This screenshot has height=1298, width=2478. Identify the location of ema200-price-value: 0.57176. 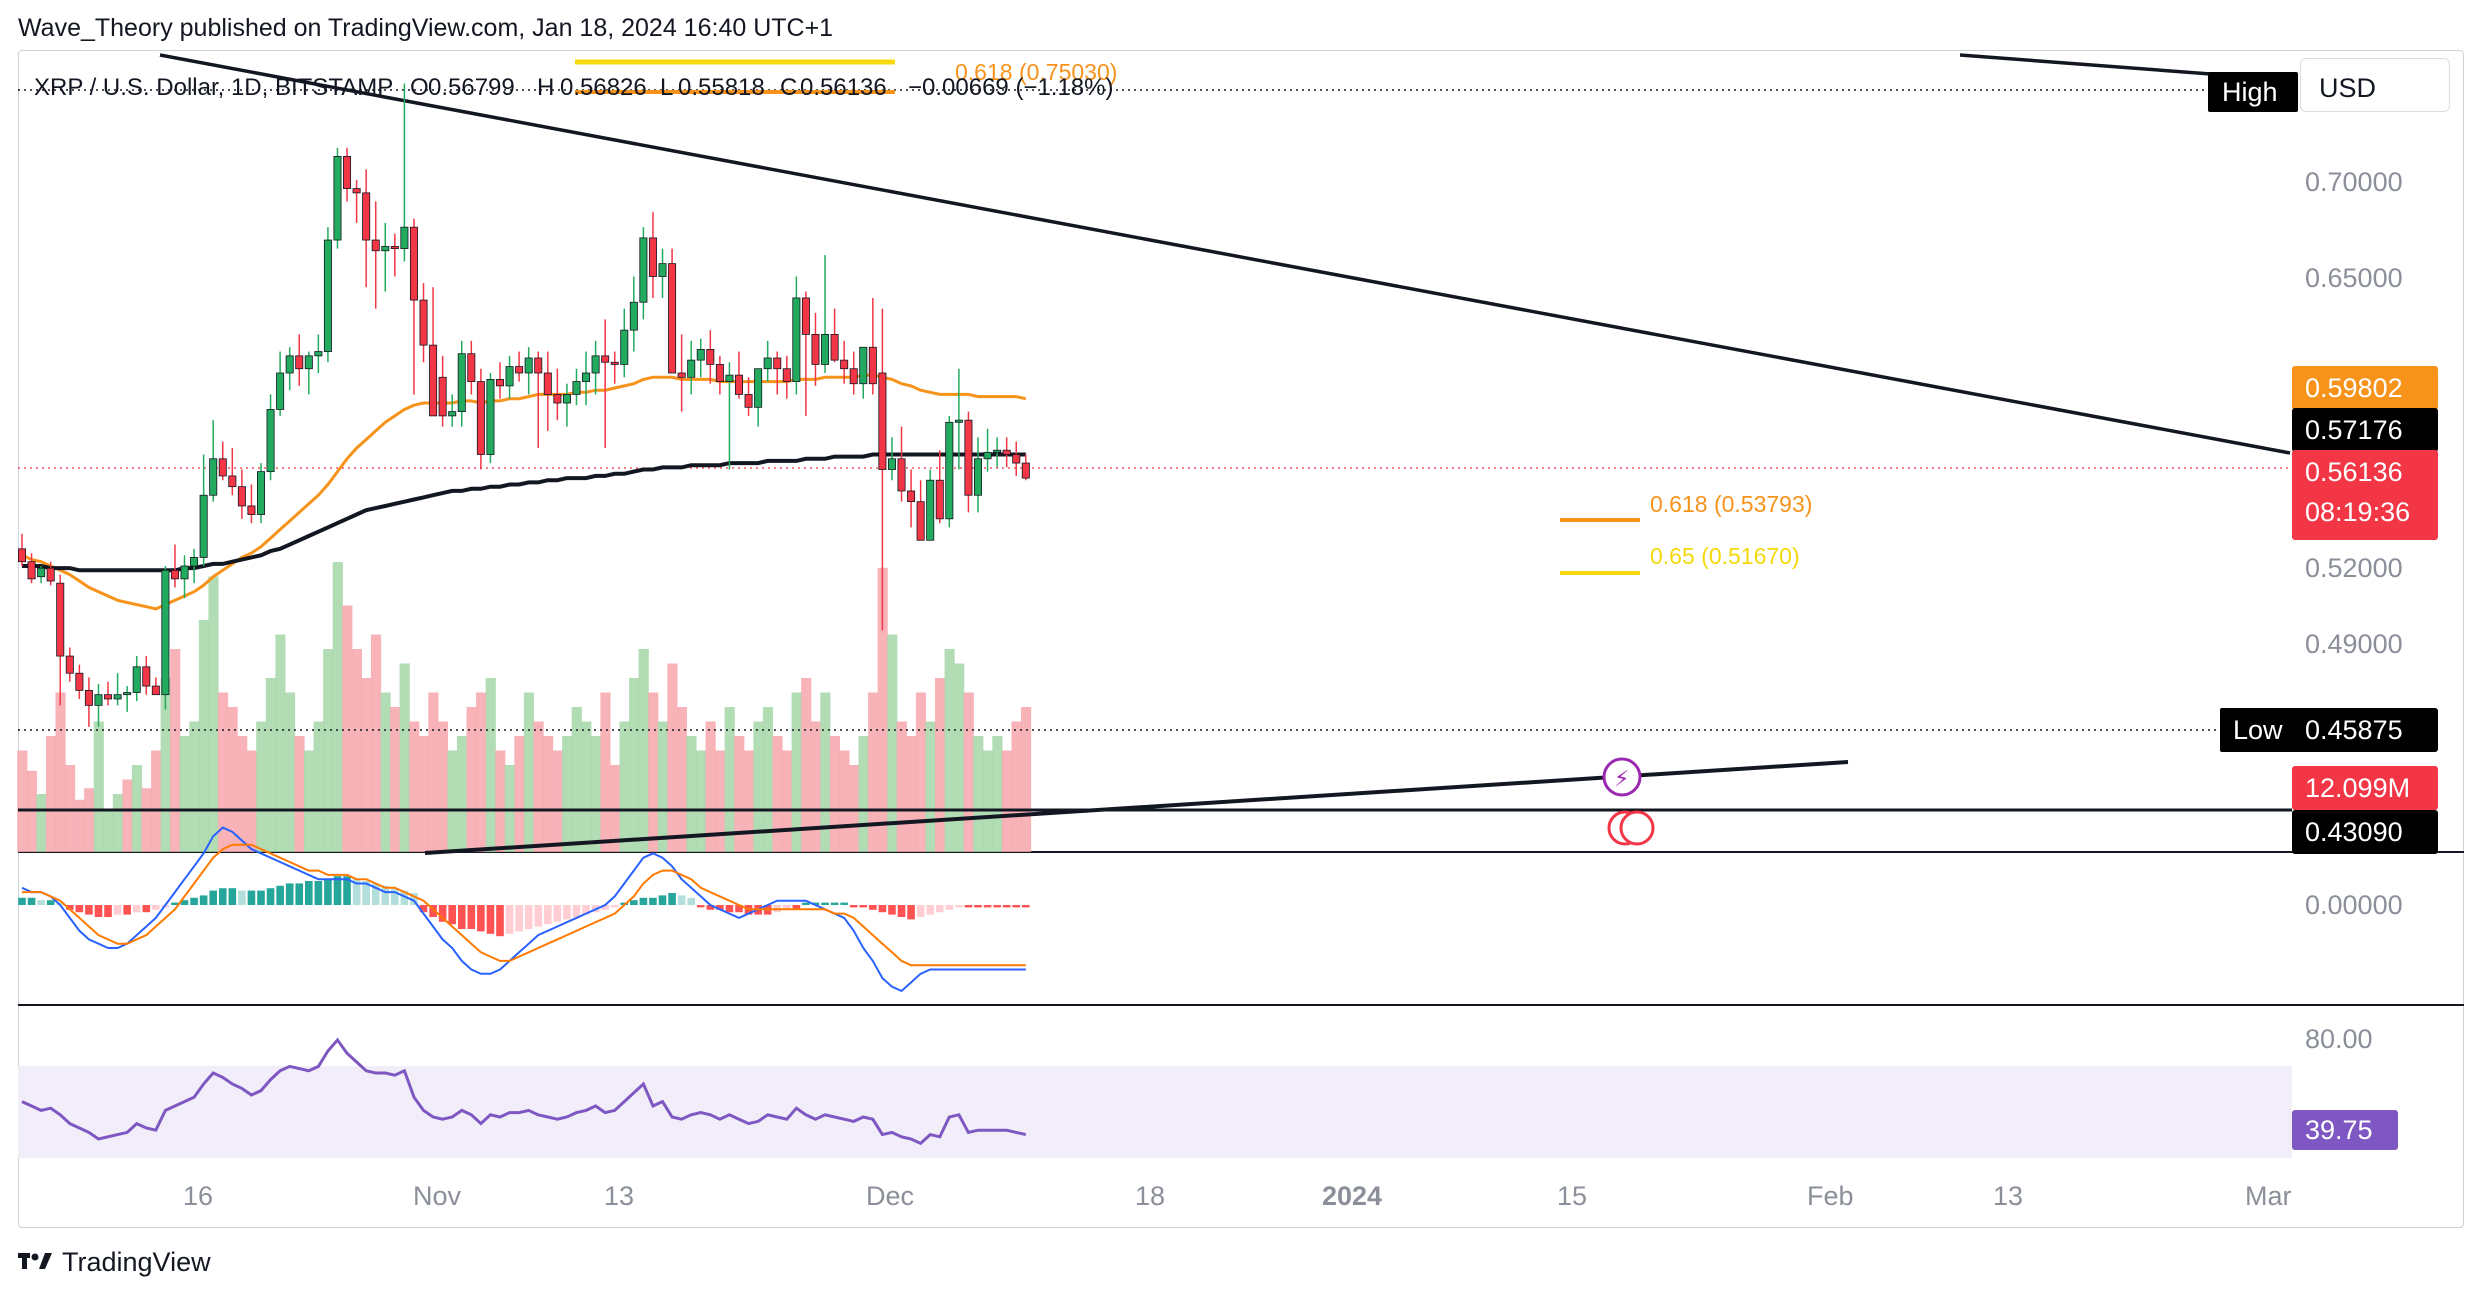
(2354, 430).